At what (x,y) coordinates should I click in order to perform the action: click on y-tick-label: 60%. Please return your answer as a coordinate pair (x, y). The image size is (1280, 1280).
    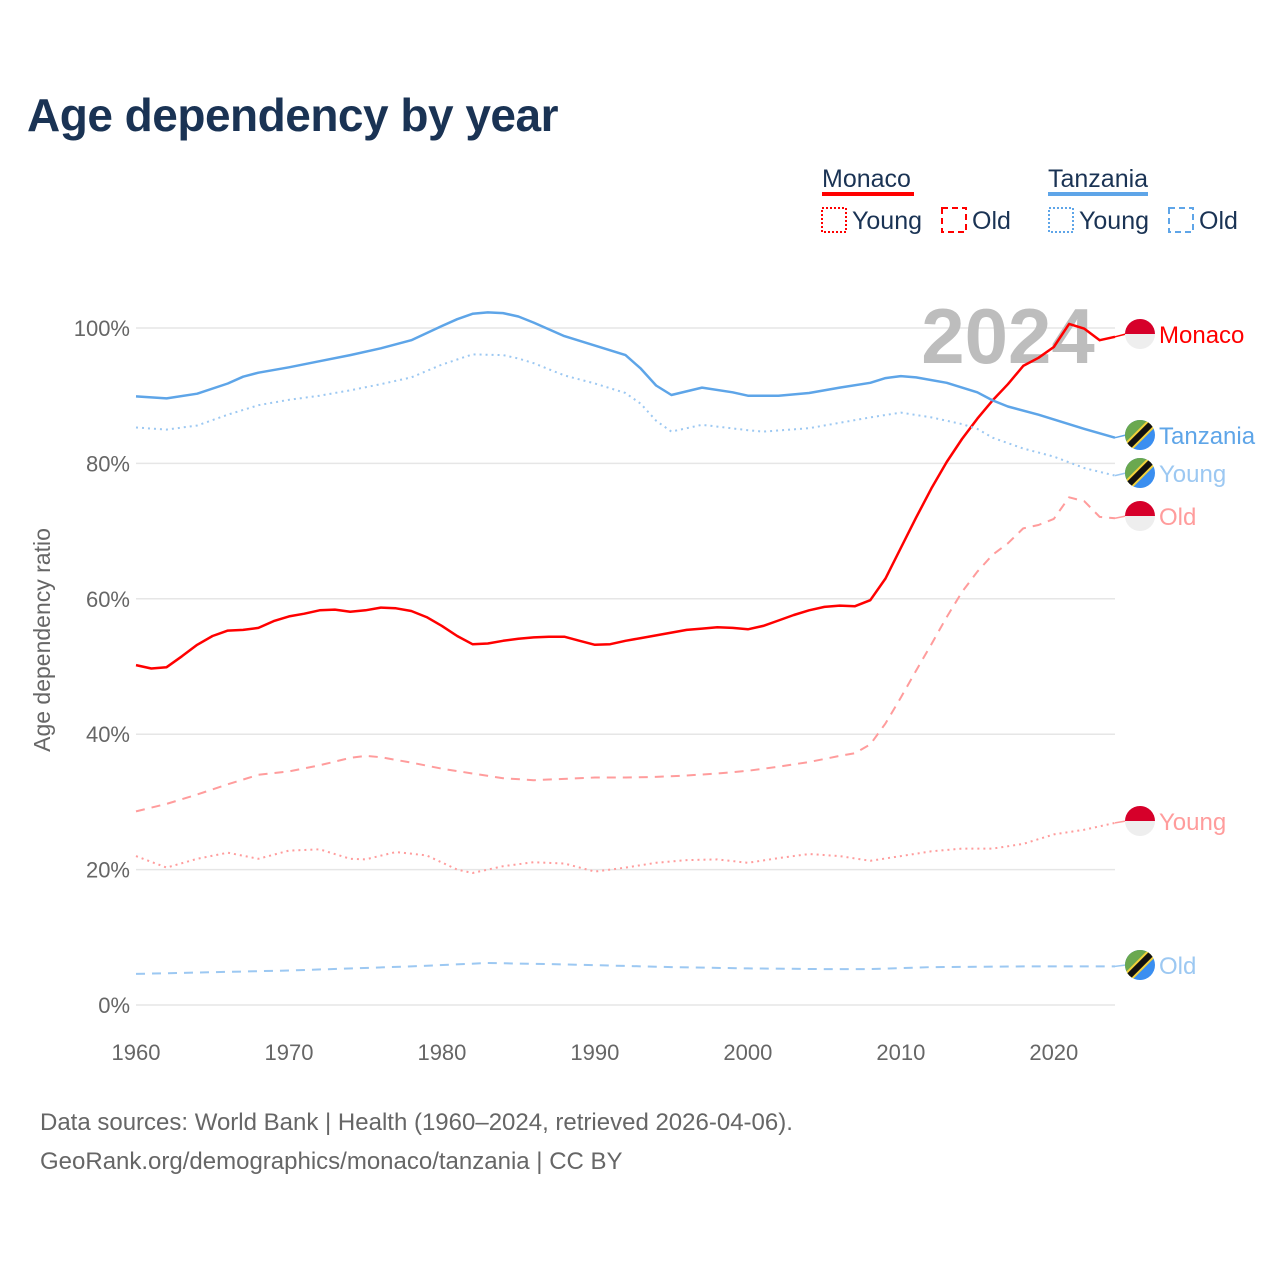
    Looking at the image, I should click on (108, 599).